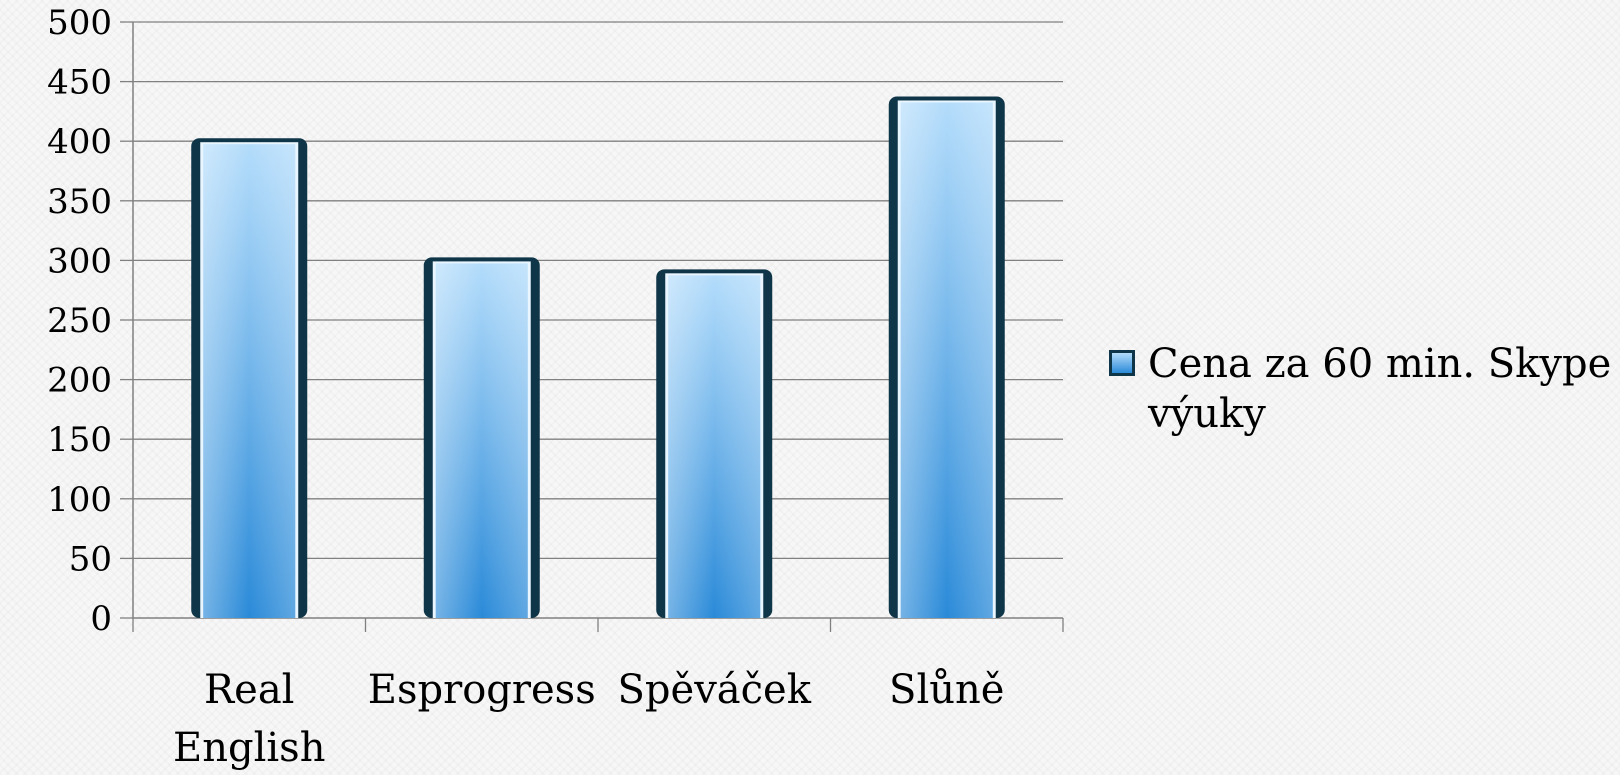 Image resolution: width=1620 pixels, height=775 pixels. Describe the element at coordinates (79, 202) in the screenshot. I see `y-tick-label: 350` at that location.